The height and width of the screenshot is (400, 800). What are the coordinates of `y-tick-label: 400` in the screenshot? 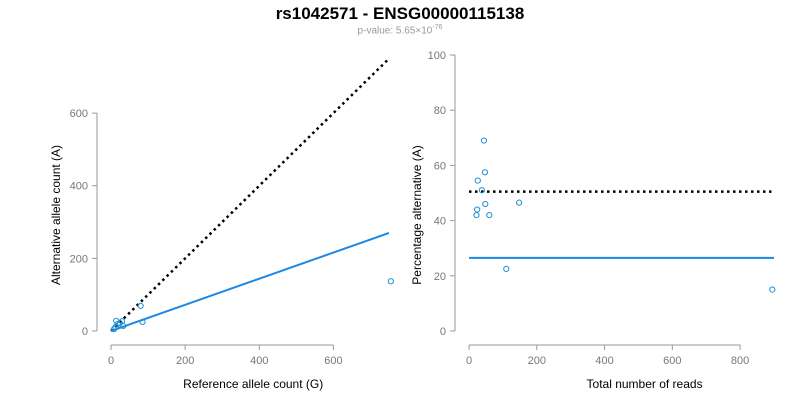 It's located at (79, 187).